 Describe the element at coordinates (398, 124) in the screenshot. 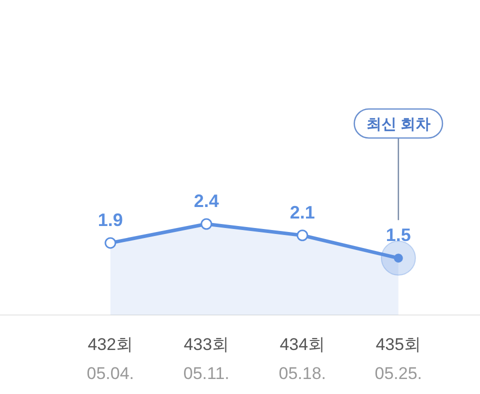

I see `text: 최신 회차` at that location.